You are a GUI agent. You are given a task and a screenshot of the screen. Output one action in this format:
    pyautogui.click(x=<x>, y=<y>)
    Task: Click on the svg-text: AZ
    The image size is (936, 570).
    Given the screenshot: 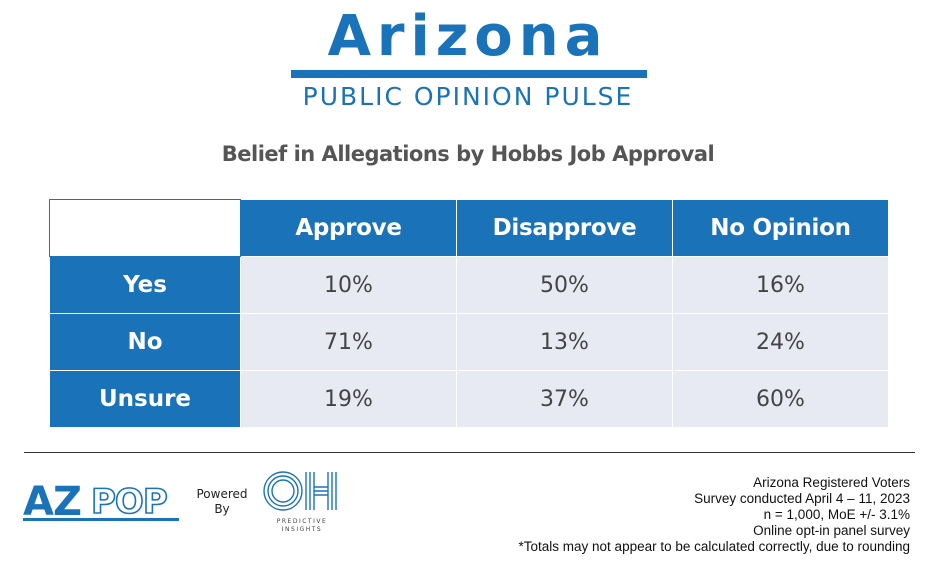 What is the action you would take?
    pyautogui.click(x=52, y=500)
    